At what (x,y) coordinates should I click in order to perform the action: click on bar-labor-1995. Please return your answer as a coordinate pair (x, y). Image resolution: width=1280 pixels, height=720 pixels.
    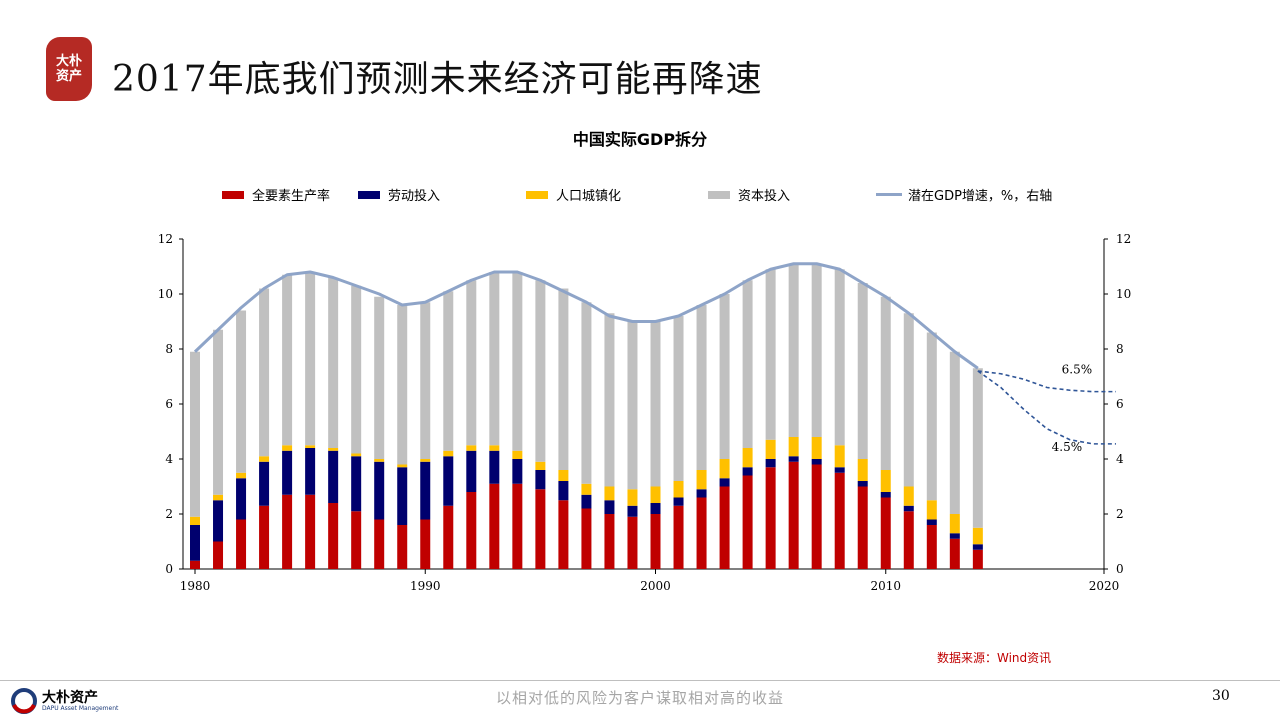
    Looking at the image, I should click on (540, 480).